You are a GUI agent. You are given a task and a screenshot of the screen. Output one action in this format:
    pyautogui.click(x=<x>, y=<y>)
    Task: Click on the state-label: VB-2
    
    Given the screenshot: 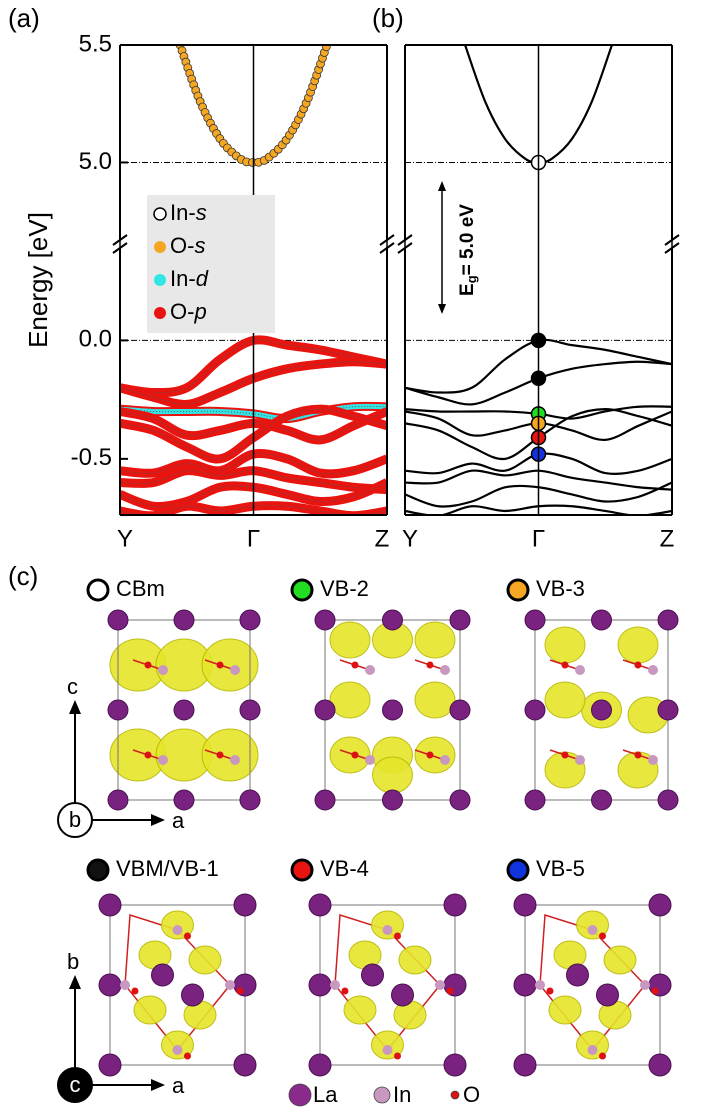 What is the action you would take?
    pyautogui.click(x=344, y=588)
    